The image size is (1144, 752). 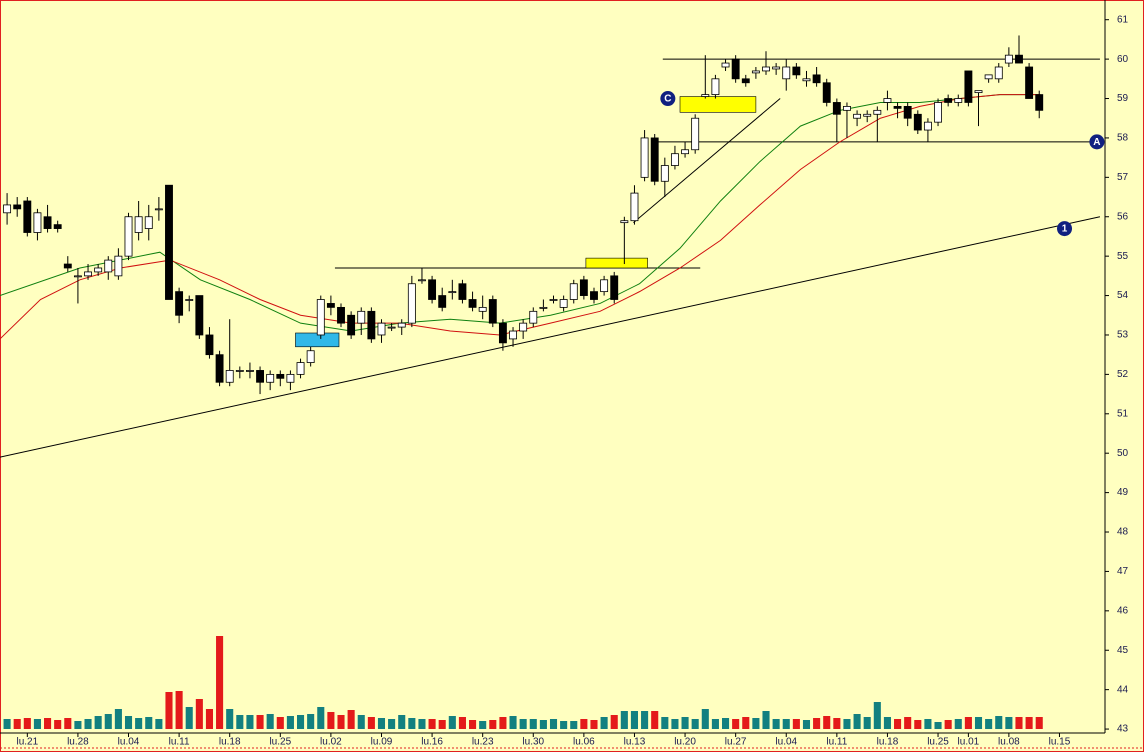 I want to click on y-tick-label: 51, so click(x=1123, y=413).